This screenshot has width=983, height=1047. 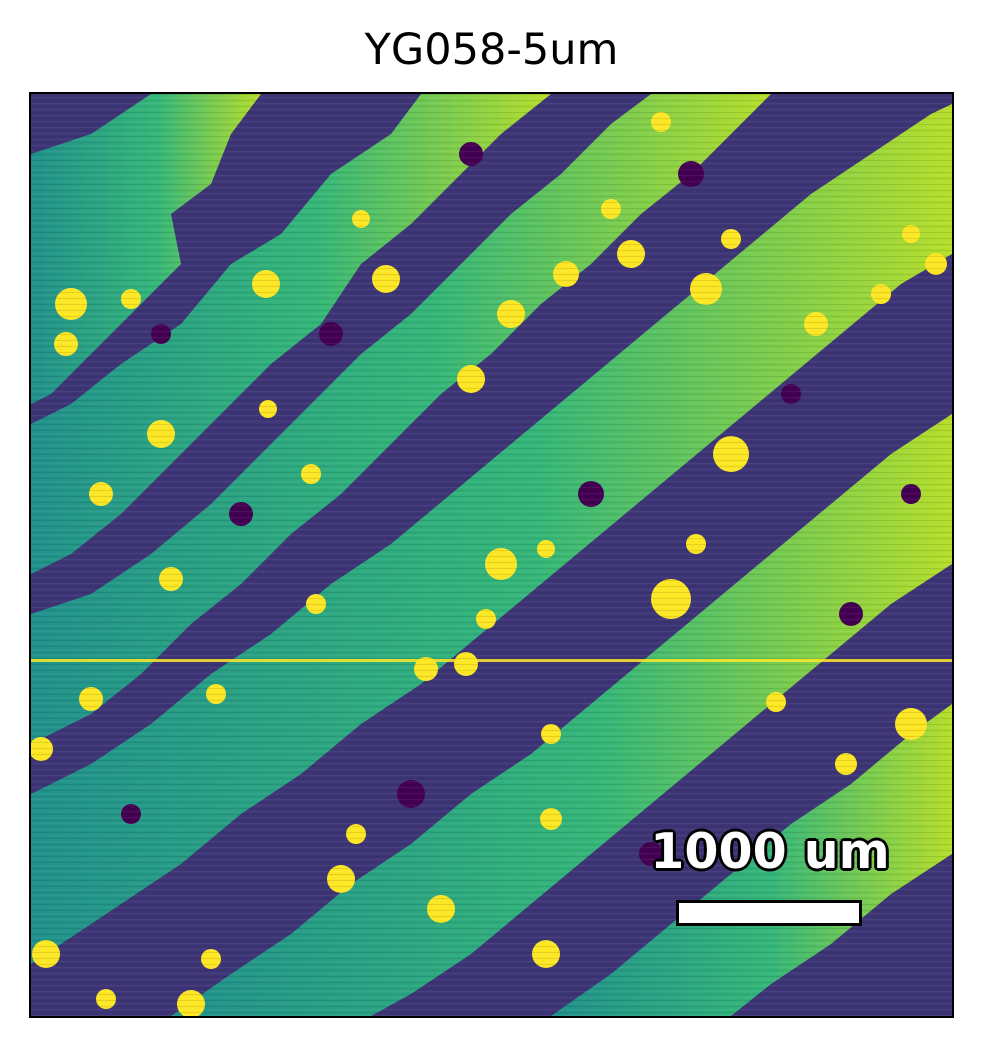 I want to click on scale-bar, so click(x=769, y=913).